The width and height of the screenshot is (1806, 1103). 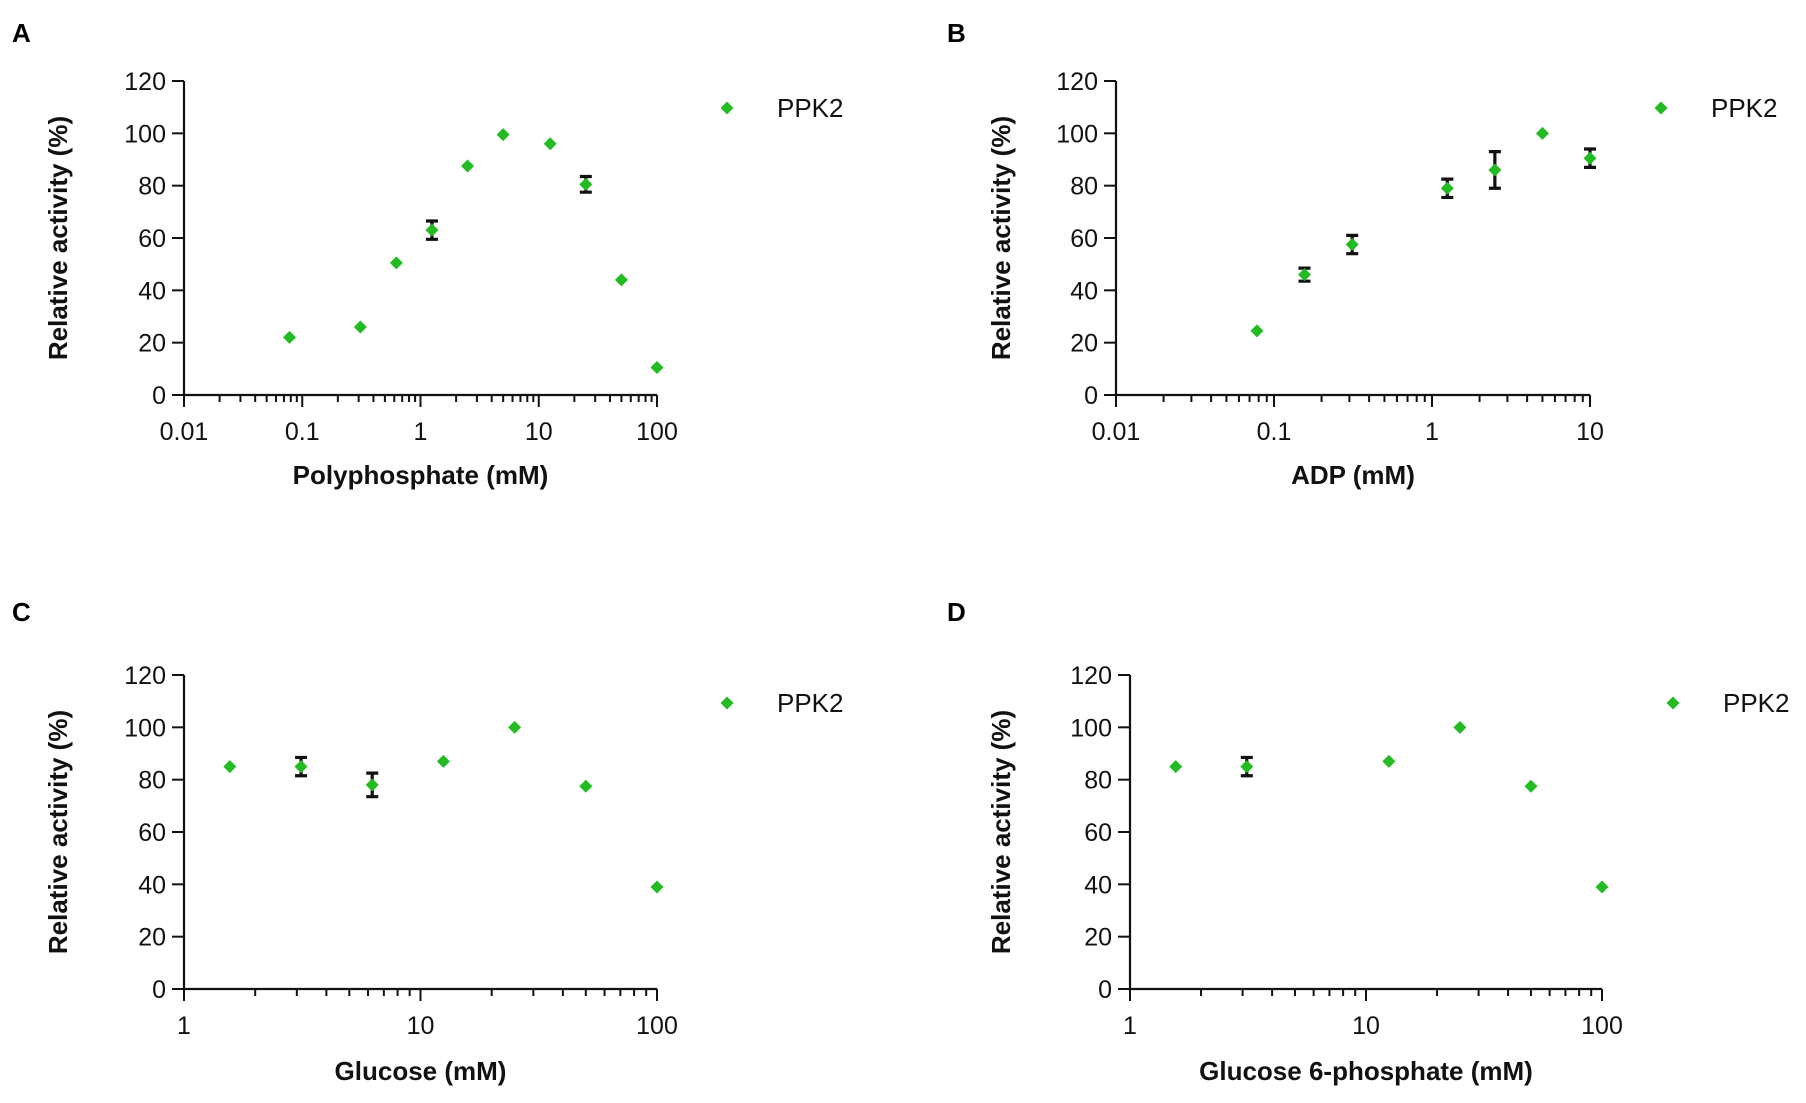 What do you see at coordinates (21, 612) in the screenshot?
I see `panel-letter: C` at bounding box center [21, 612].